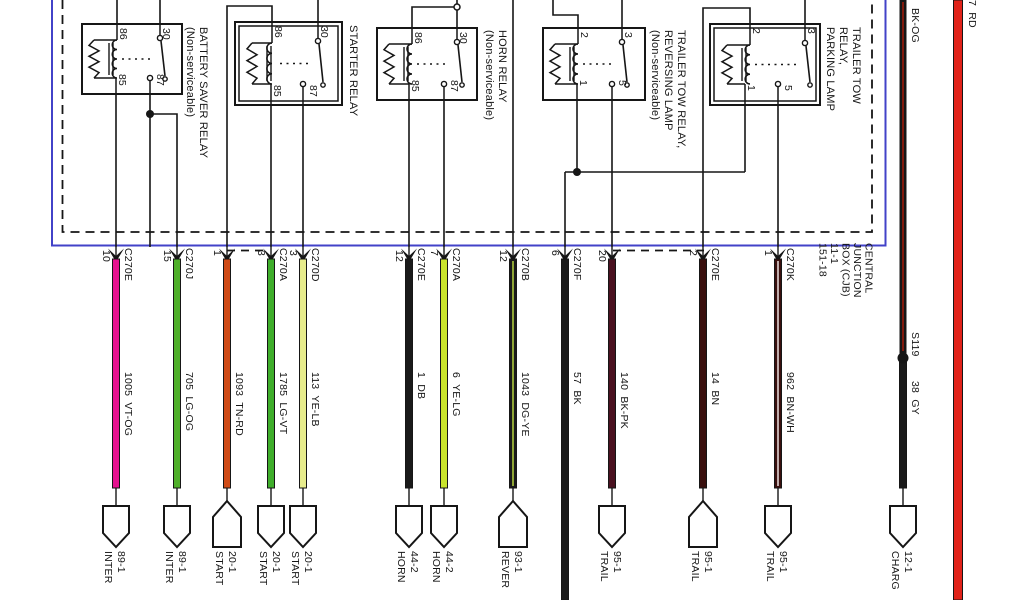 This screenshot has height=600, width=1024. I want to click on wire-connector-name-10-line: C270E, so click(715, 265).